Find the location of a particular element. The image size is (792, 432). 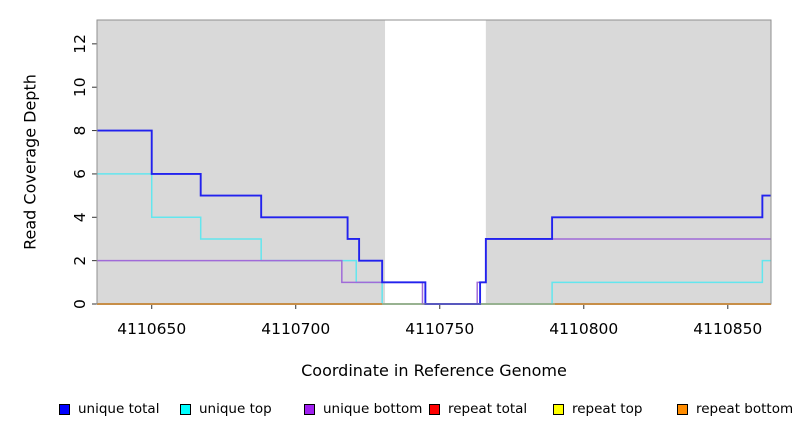

y-tick-label: 10 is located at coordinates (80, 87).